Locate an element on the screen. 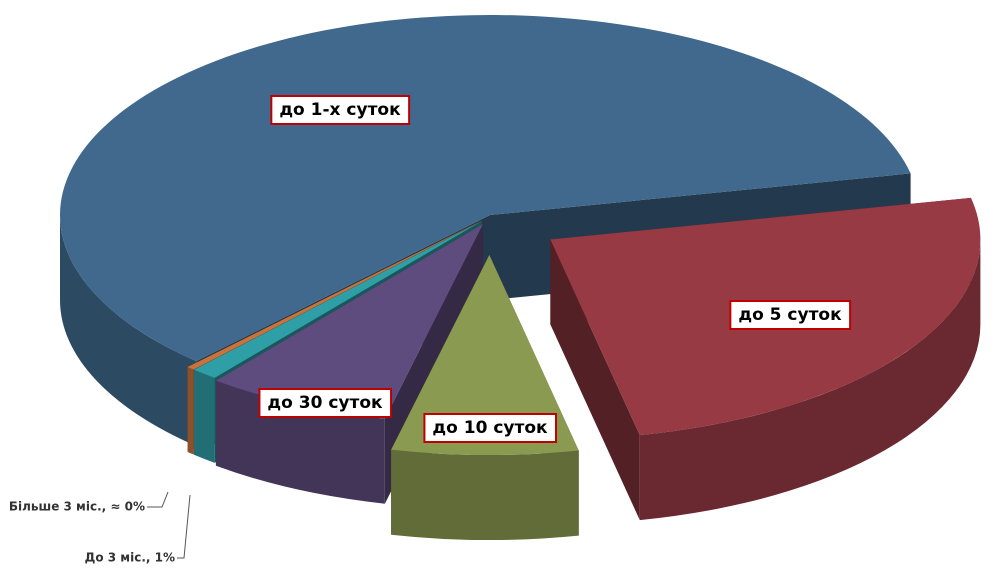 This screenshot has width=1000, height=570. slice-label: до 10 суток is located at coordinates (490, 428).